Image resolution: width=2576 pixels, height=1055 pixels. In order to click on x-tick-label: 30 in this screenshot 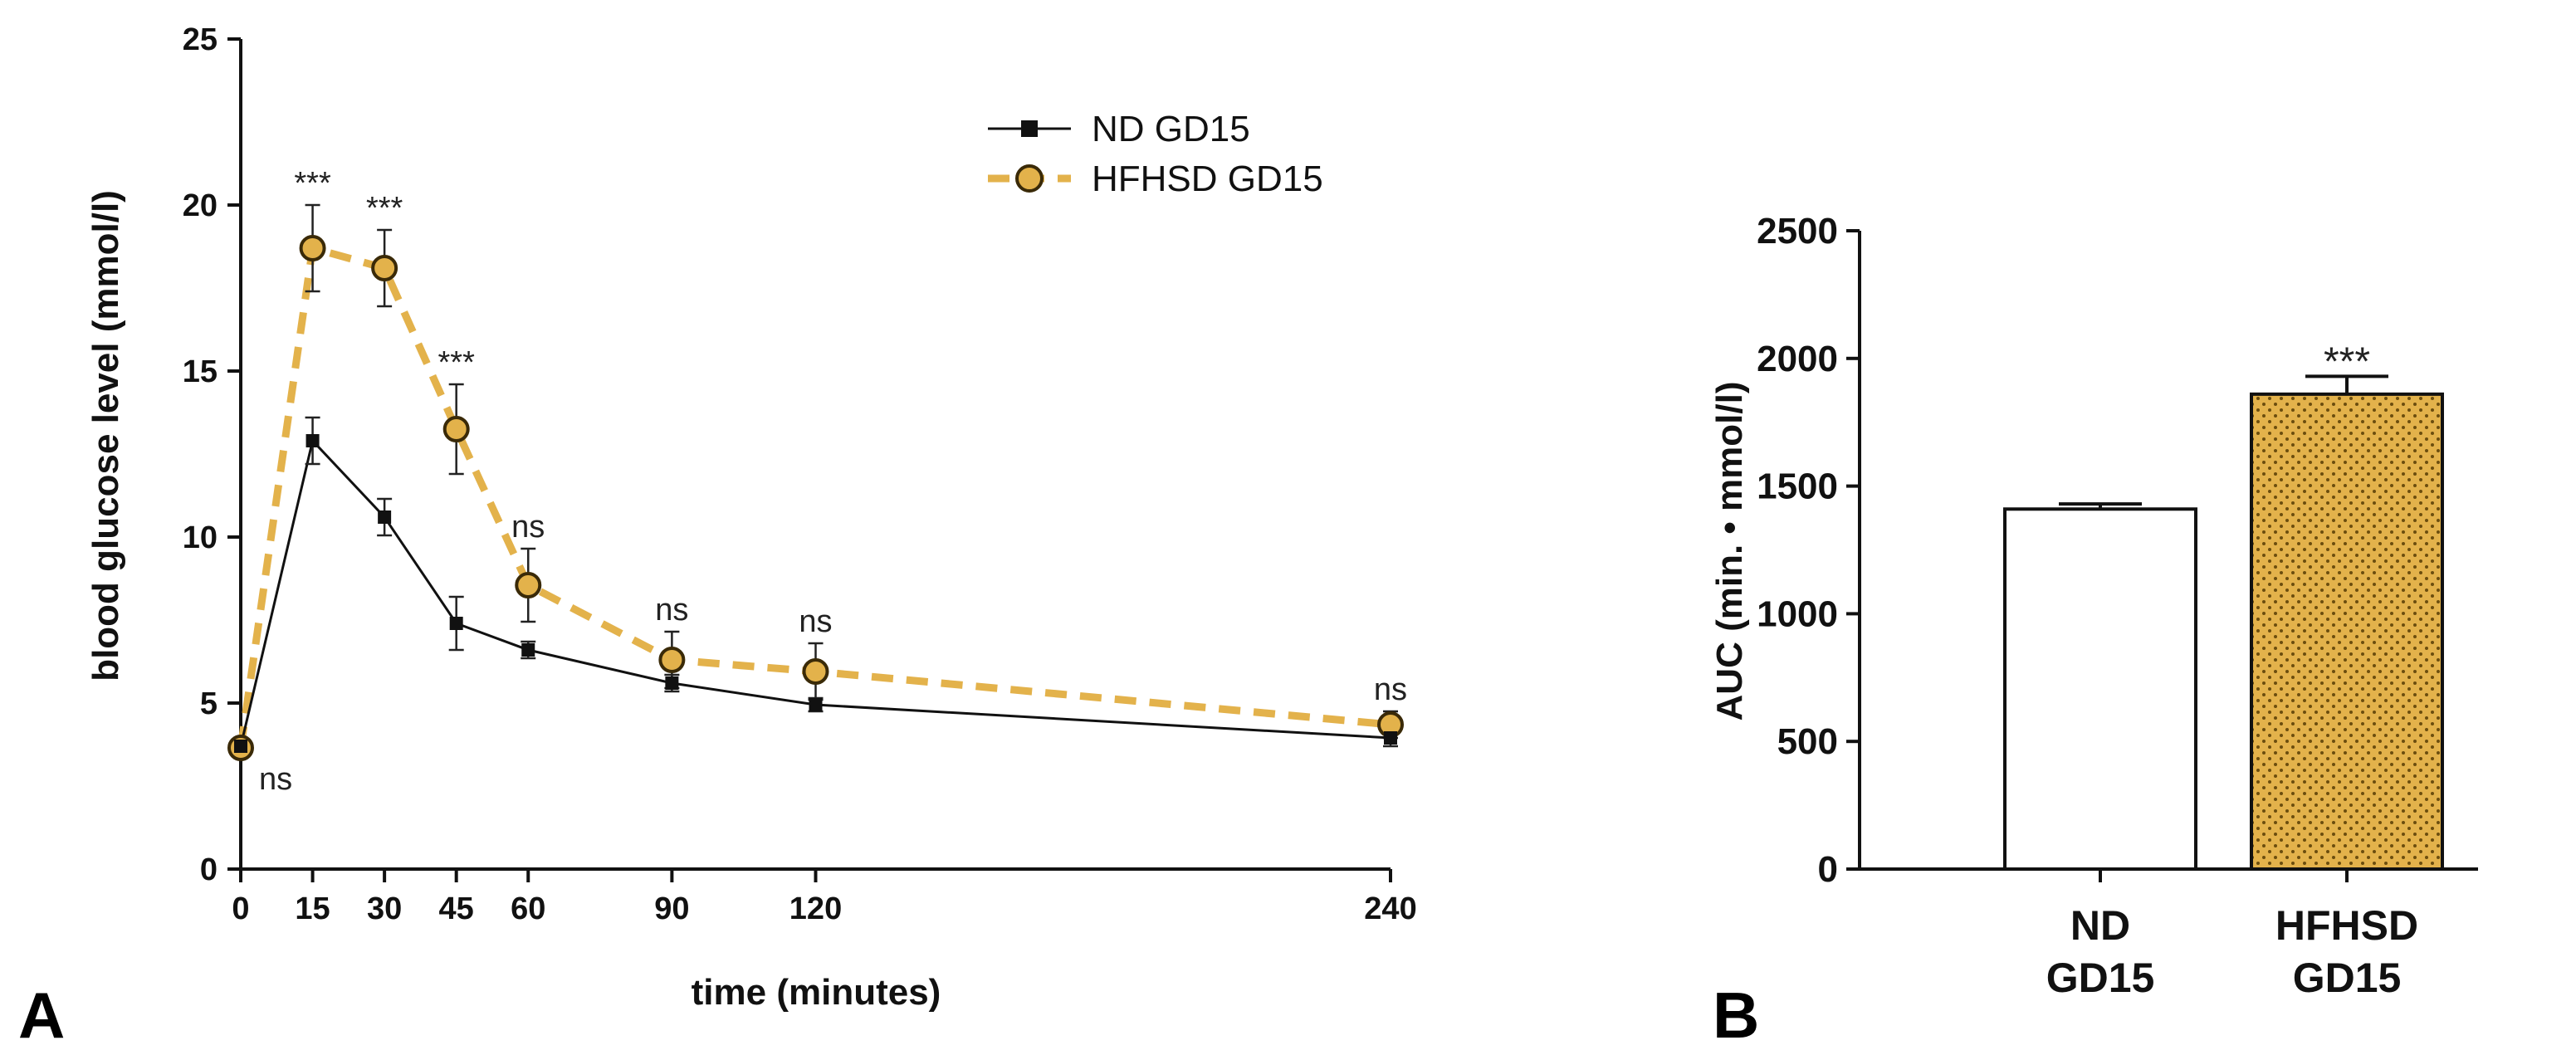, I will do `click(384, 908)`.